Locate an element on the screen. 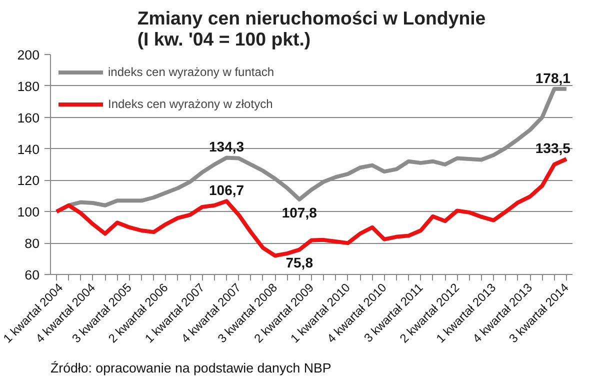  data-label: 178,1 is located at coordinates (553, 78).